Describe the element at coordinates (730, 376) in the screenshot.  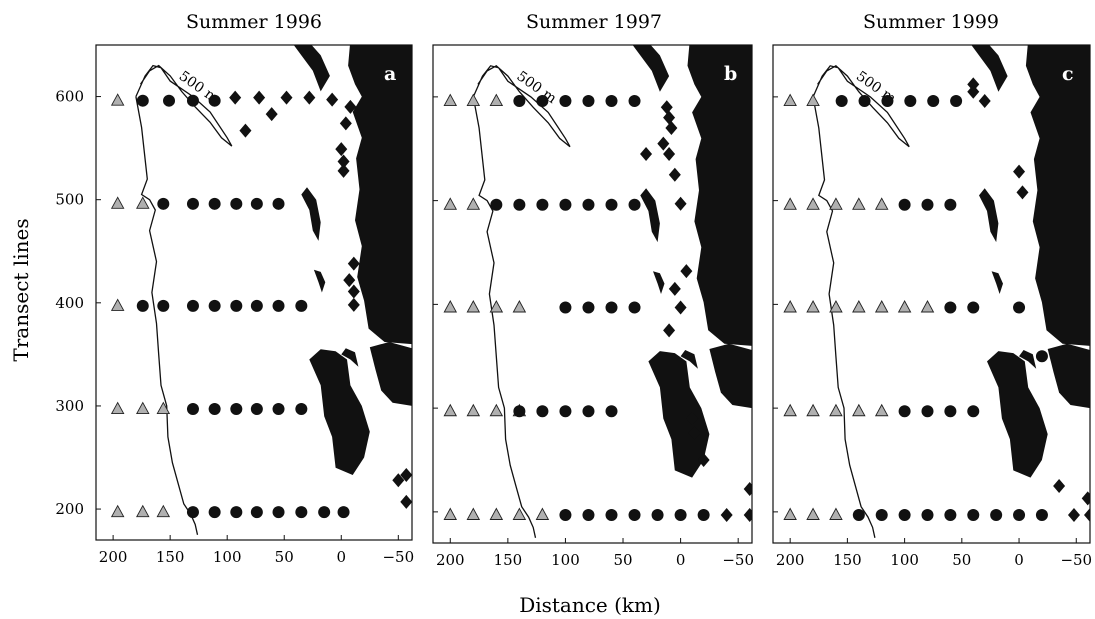
I see `eastern-island-polygon` at that location.